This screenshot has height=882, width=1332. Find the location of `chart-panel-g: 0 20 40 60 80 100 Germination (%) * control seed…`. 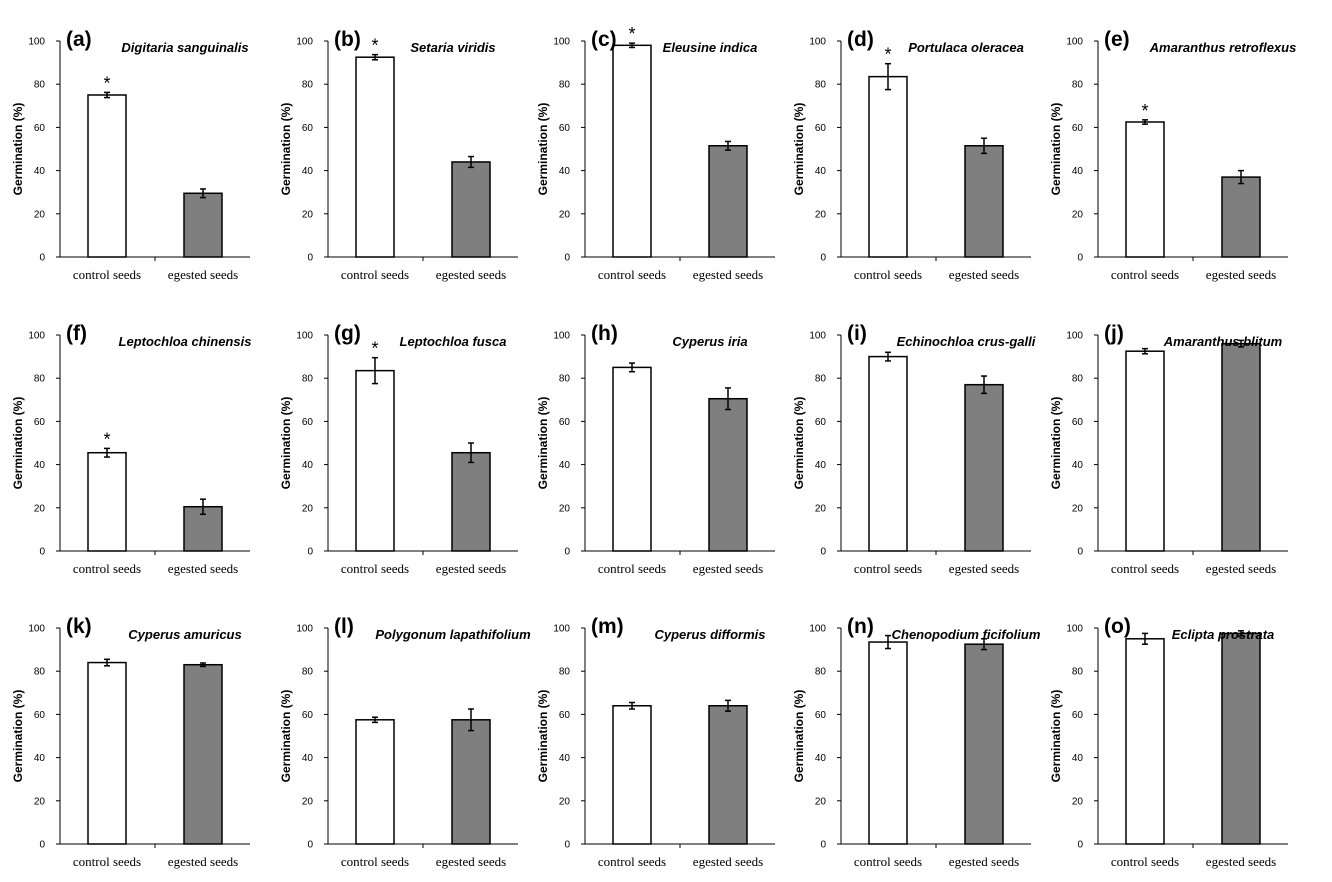

chart-panel-g: 0 20 40 60 80 100 Germination (%) * control seed… is located at coordinates (398, 449).